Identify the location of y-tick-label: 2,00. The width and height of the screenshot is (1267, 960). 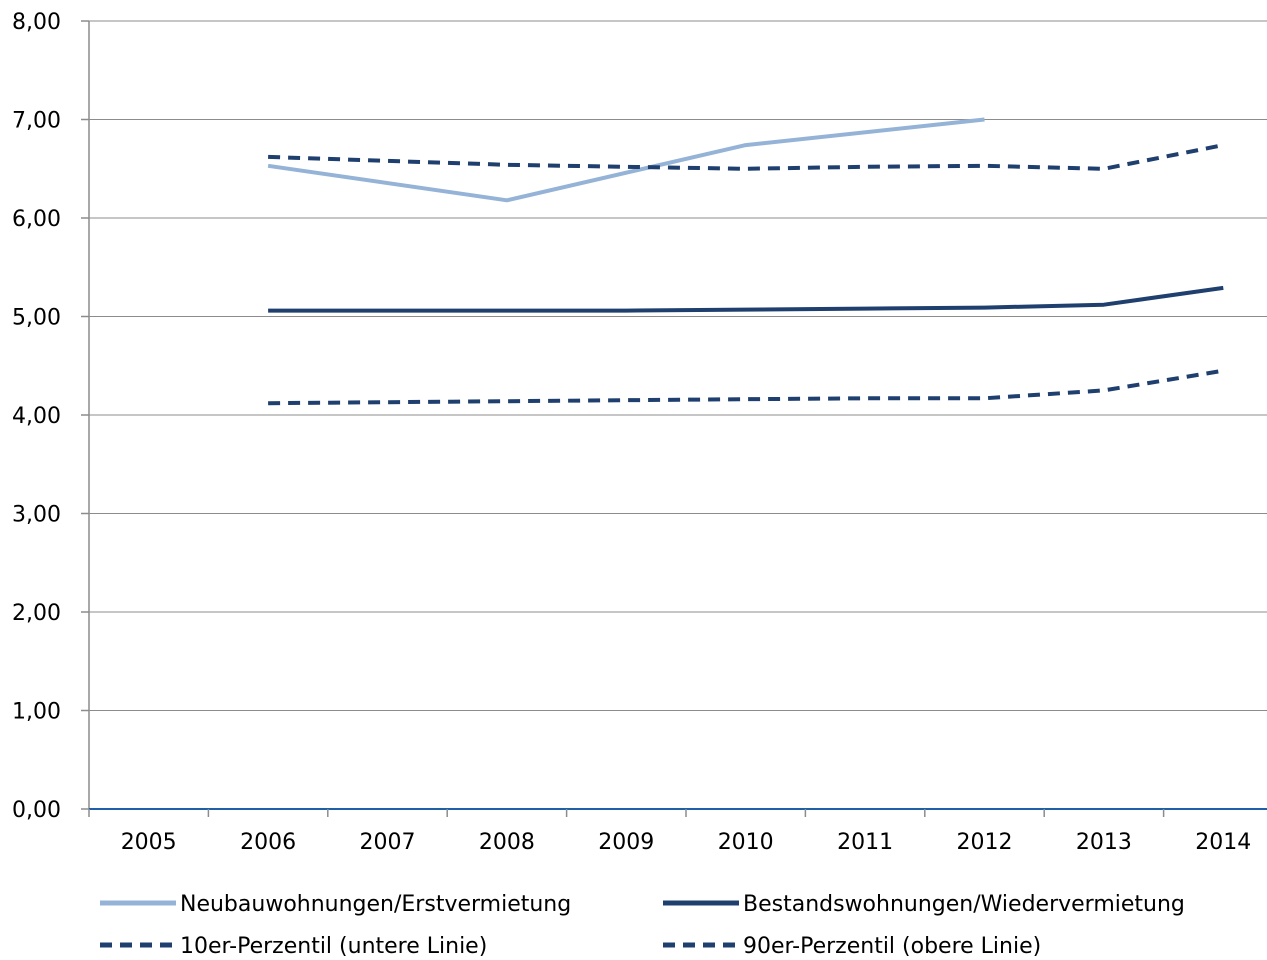
(36, 613).